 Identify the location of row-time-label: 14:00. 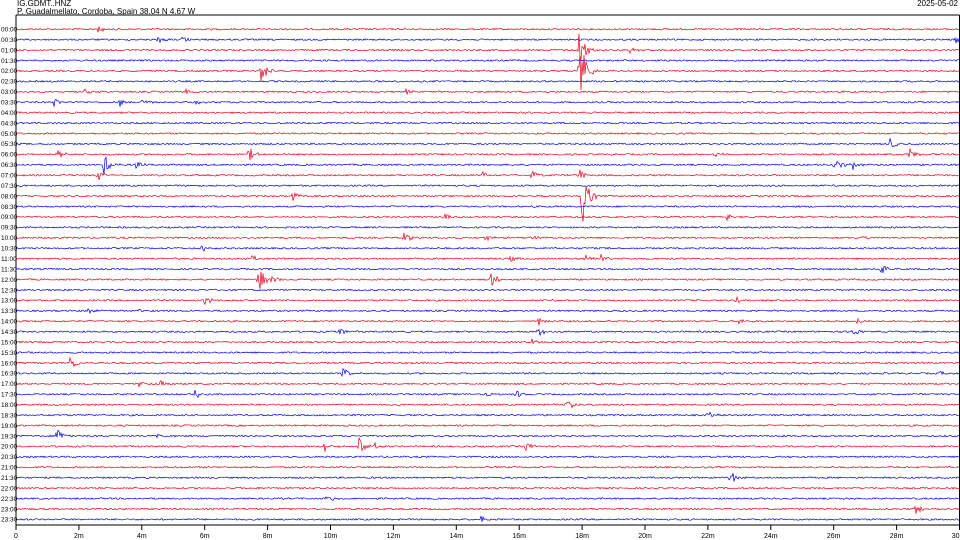
(9, 322).